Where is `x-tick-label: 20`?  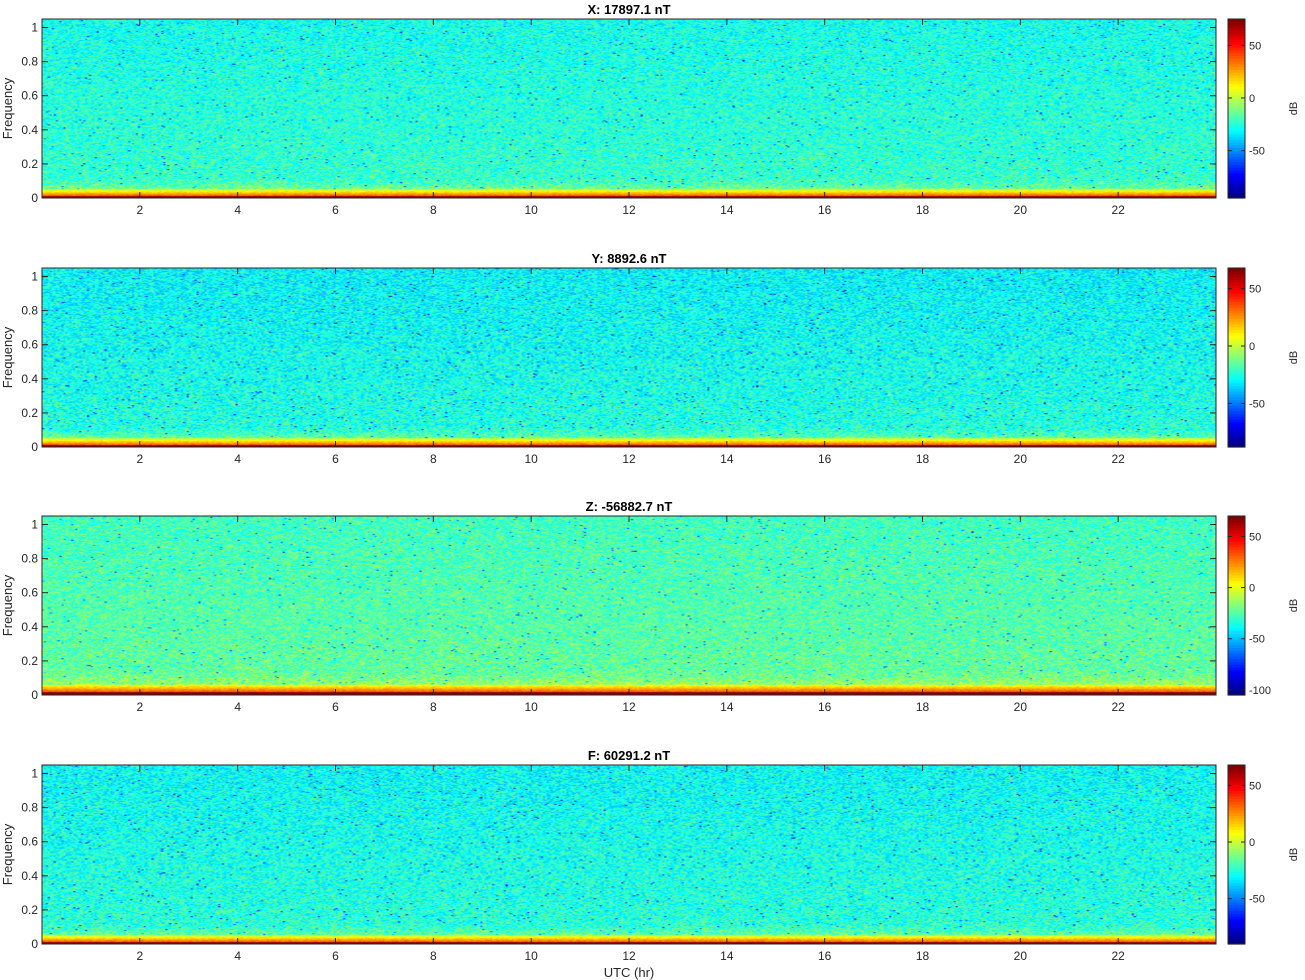
x-tick-label: 20 is located at coordinates (1021, 210).